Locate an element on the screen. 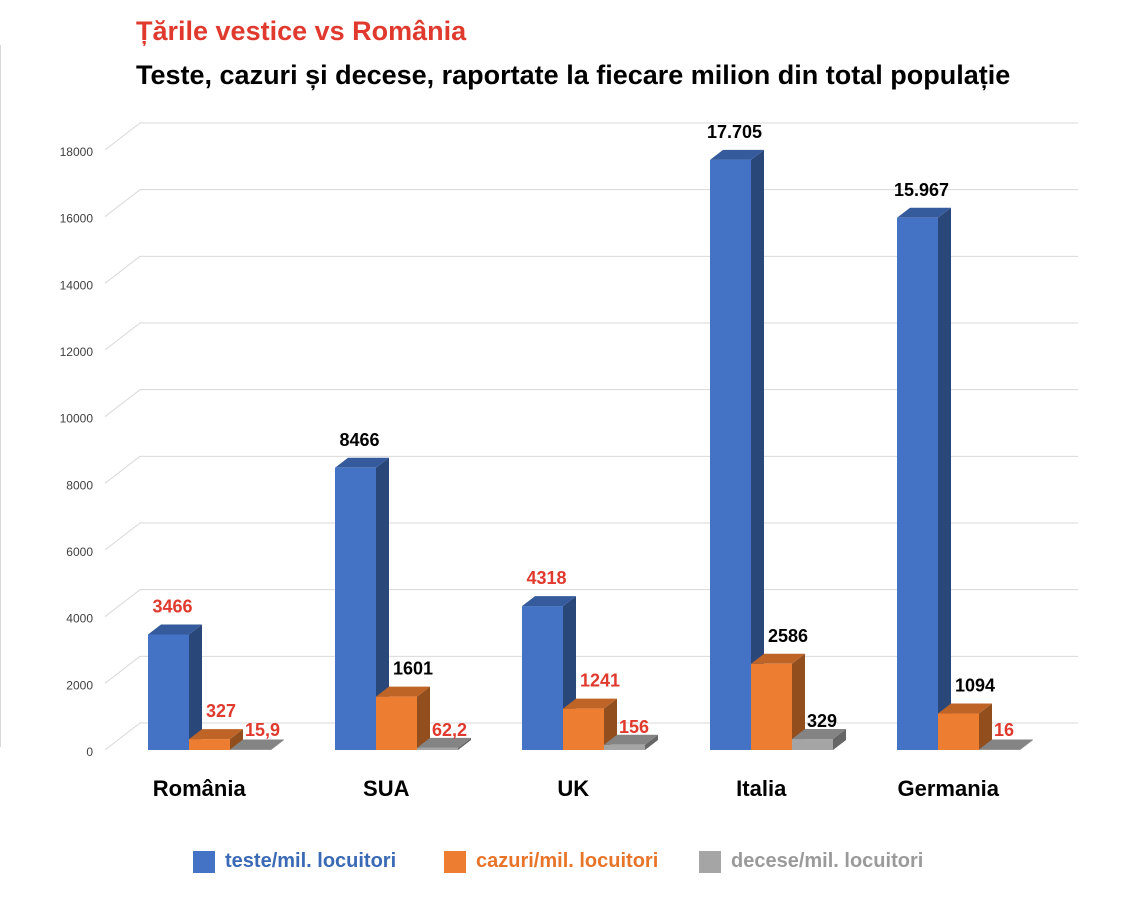 The image size is (1133, 902). legend-item-deaths: decese/mil. locuitori is located at coordinates (811, 861).